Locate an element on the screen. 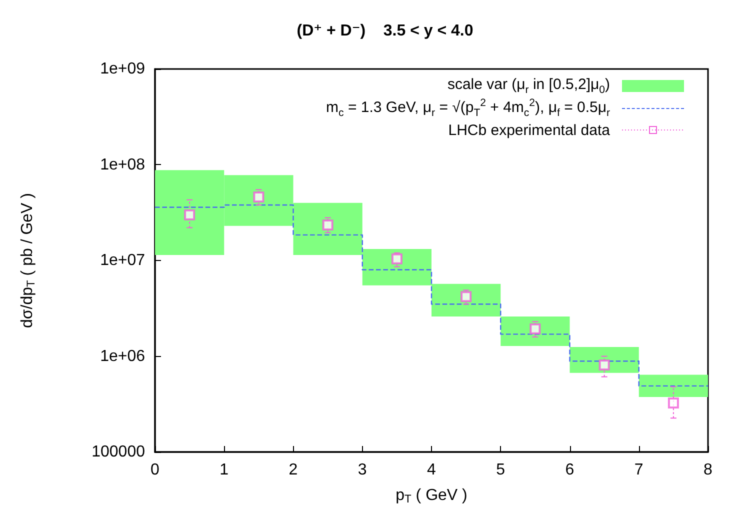 The height and width of the screenshot is (525, 750). x-tick-label: 1 is located at coordinates (224, 470).